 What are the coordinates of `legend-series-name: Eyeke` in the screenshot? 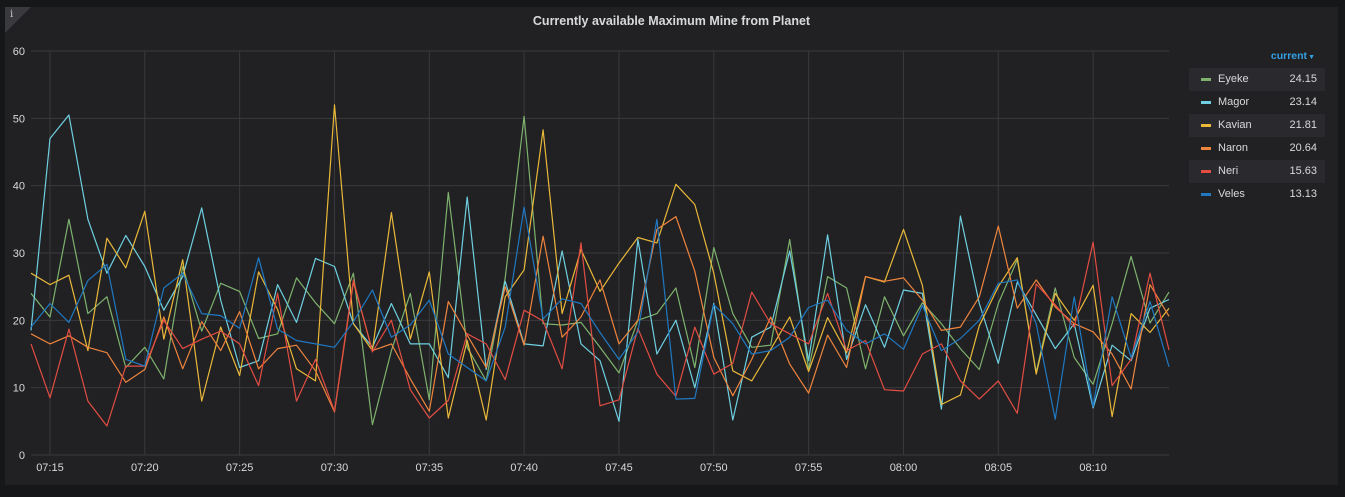 It's located at (1233, 79).